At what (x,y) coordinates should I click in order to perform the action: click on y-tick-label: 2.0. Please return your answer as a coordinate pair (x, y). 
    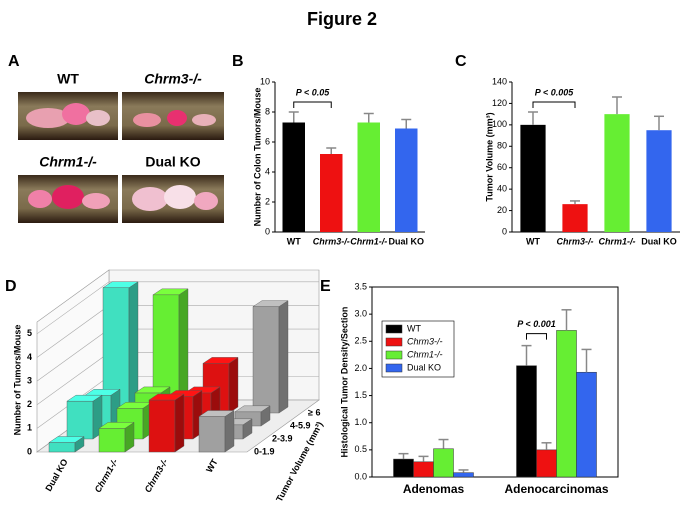
    Looking at the image, I should click on (360, 368).